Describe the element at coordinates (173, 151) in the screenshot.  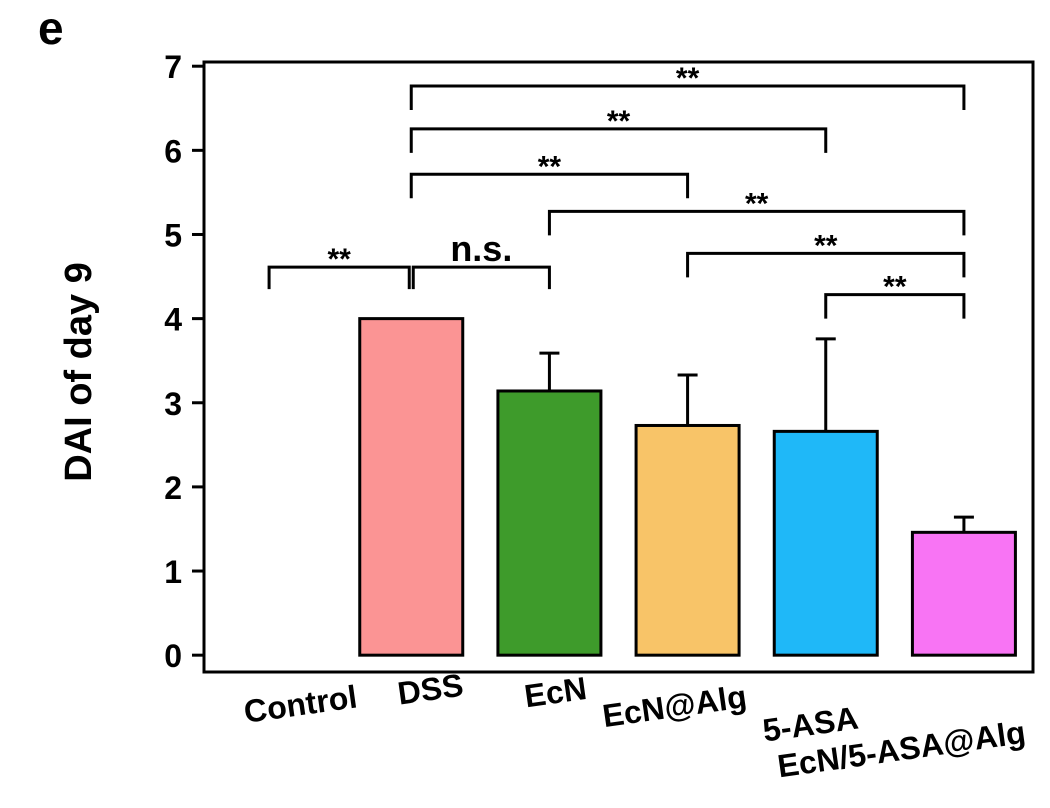
I see `y-tick-label: 6` at that location.